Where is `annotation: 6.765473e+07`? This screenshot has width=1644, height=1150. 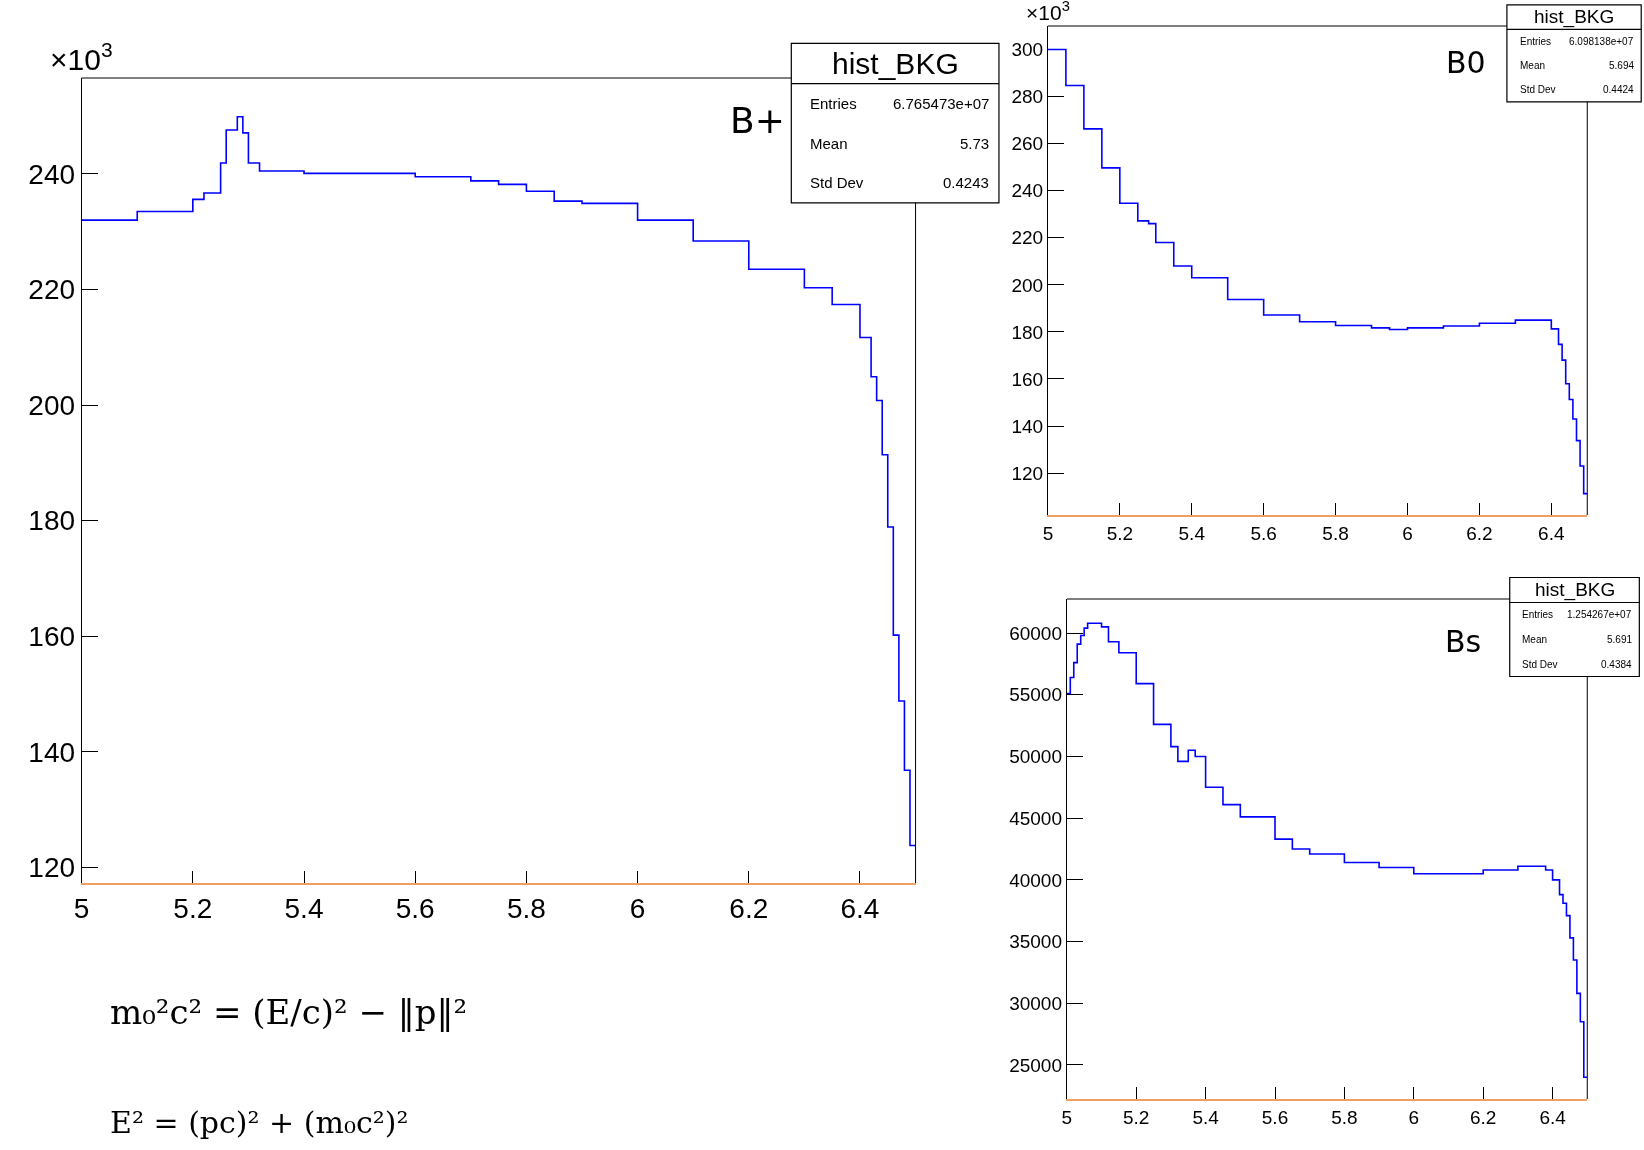
annotation: 6.765473e+07 is located at coordinates (941, 103).